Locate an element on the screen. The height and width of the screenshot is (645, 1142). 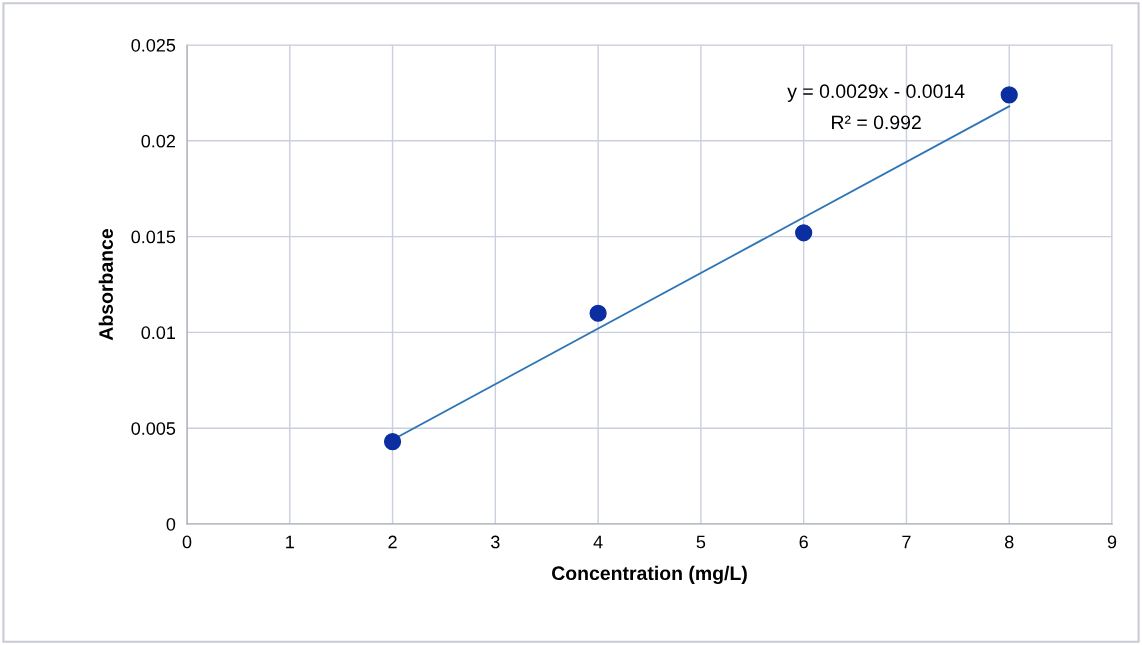
y-tick-label: 0.005 is located at coordinates (153, 428).